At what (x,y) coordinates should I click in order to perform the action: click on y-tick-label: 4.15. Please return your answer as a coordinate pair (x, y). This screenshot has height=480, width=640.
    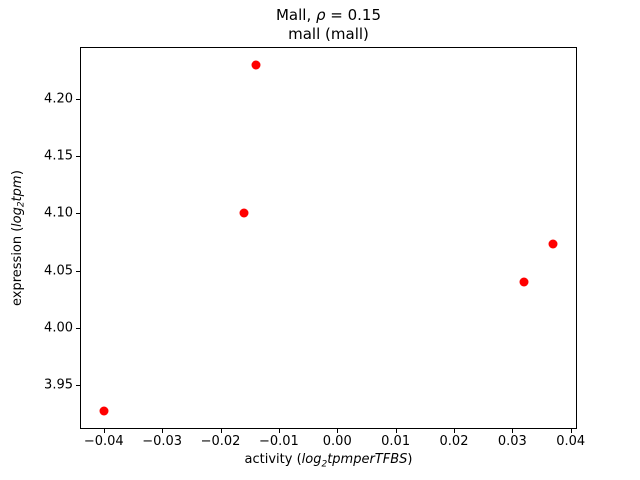
    Looking at the image, I should click on (58, 156).